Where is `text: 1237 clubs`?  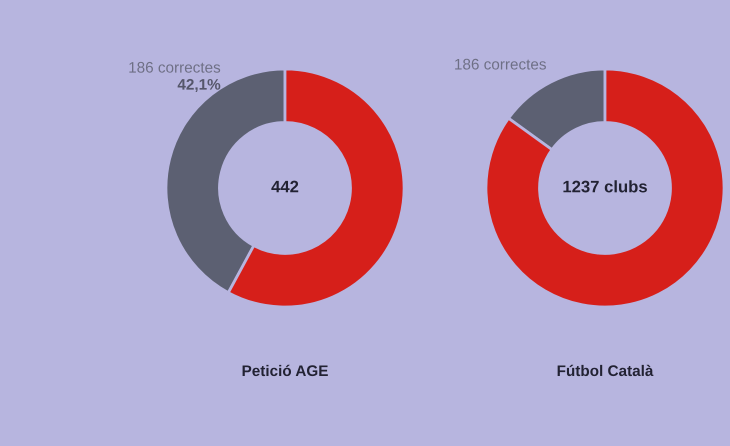
text: 1237 clubs is located at coordinates (605, 186).